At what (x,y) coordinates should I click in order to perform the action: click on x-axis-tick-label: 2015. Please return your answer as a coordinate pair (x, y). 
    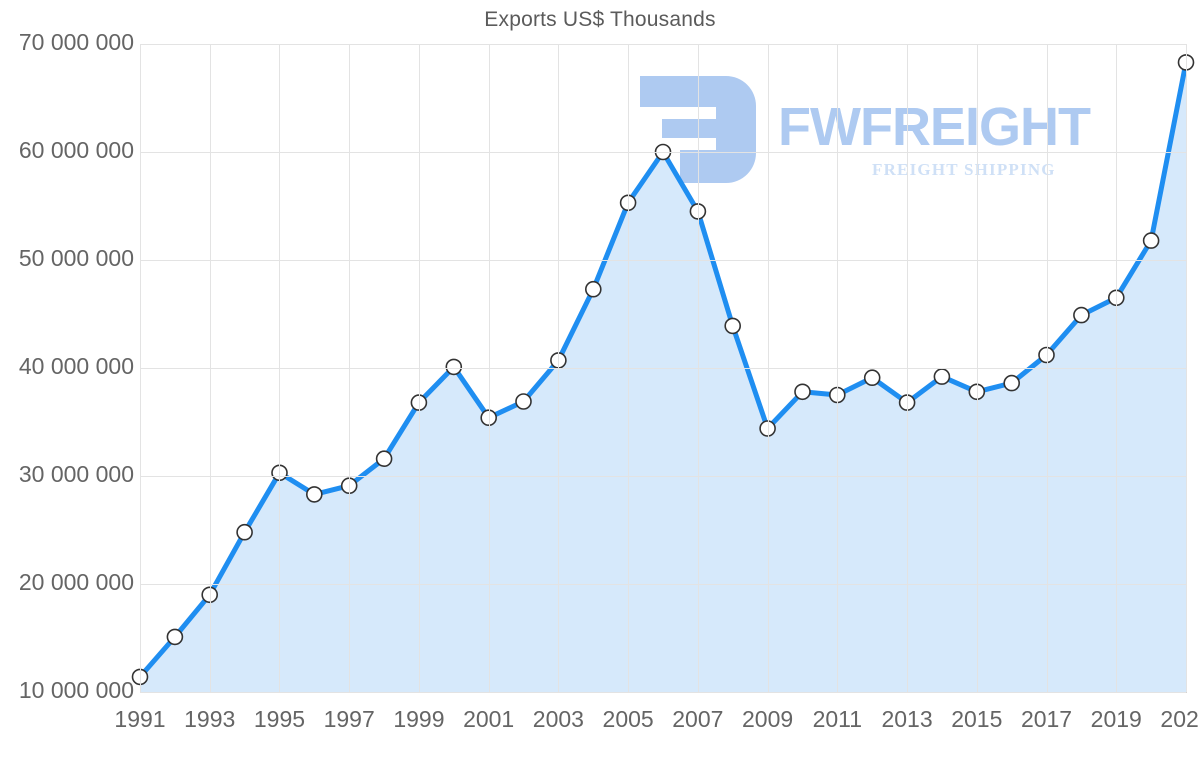
    Looking at the image, I should click on (977, 719).